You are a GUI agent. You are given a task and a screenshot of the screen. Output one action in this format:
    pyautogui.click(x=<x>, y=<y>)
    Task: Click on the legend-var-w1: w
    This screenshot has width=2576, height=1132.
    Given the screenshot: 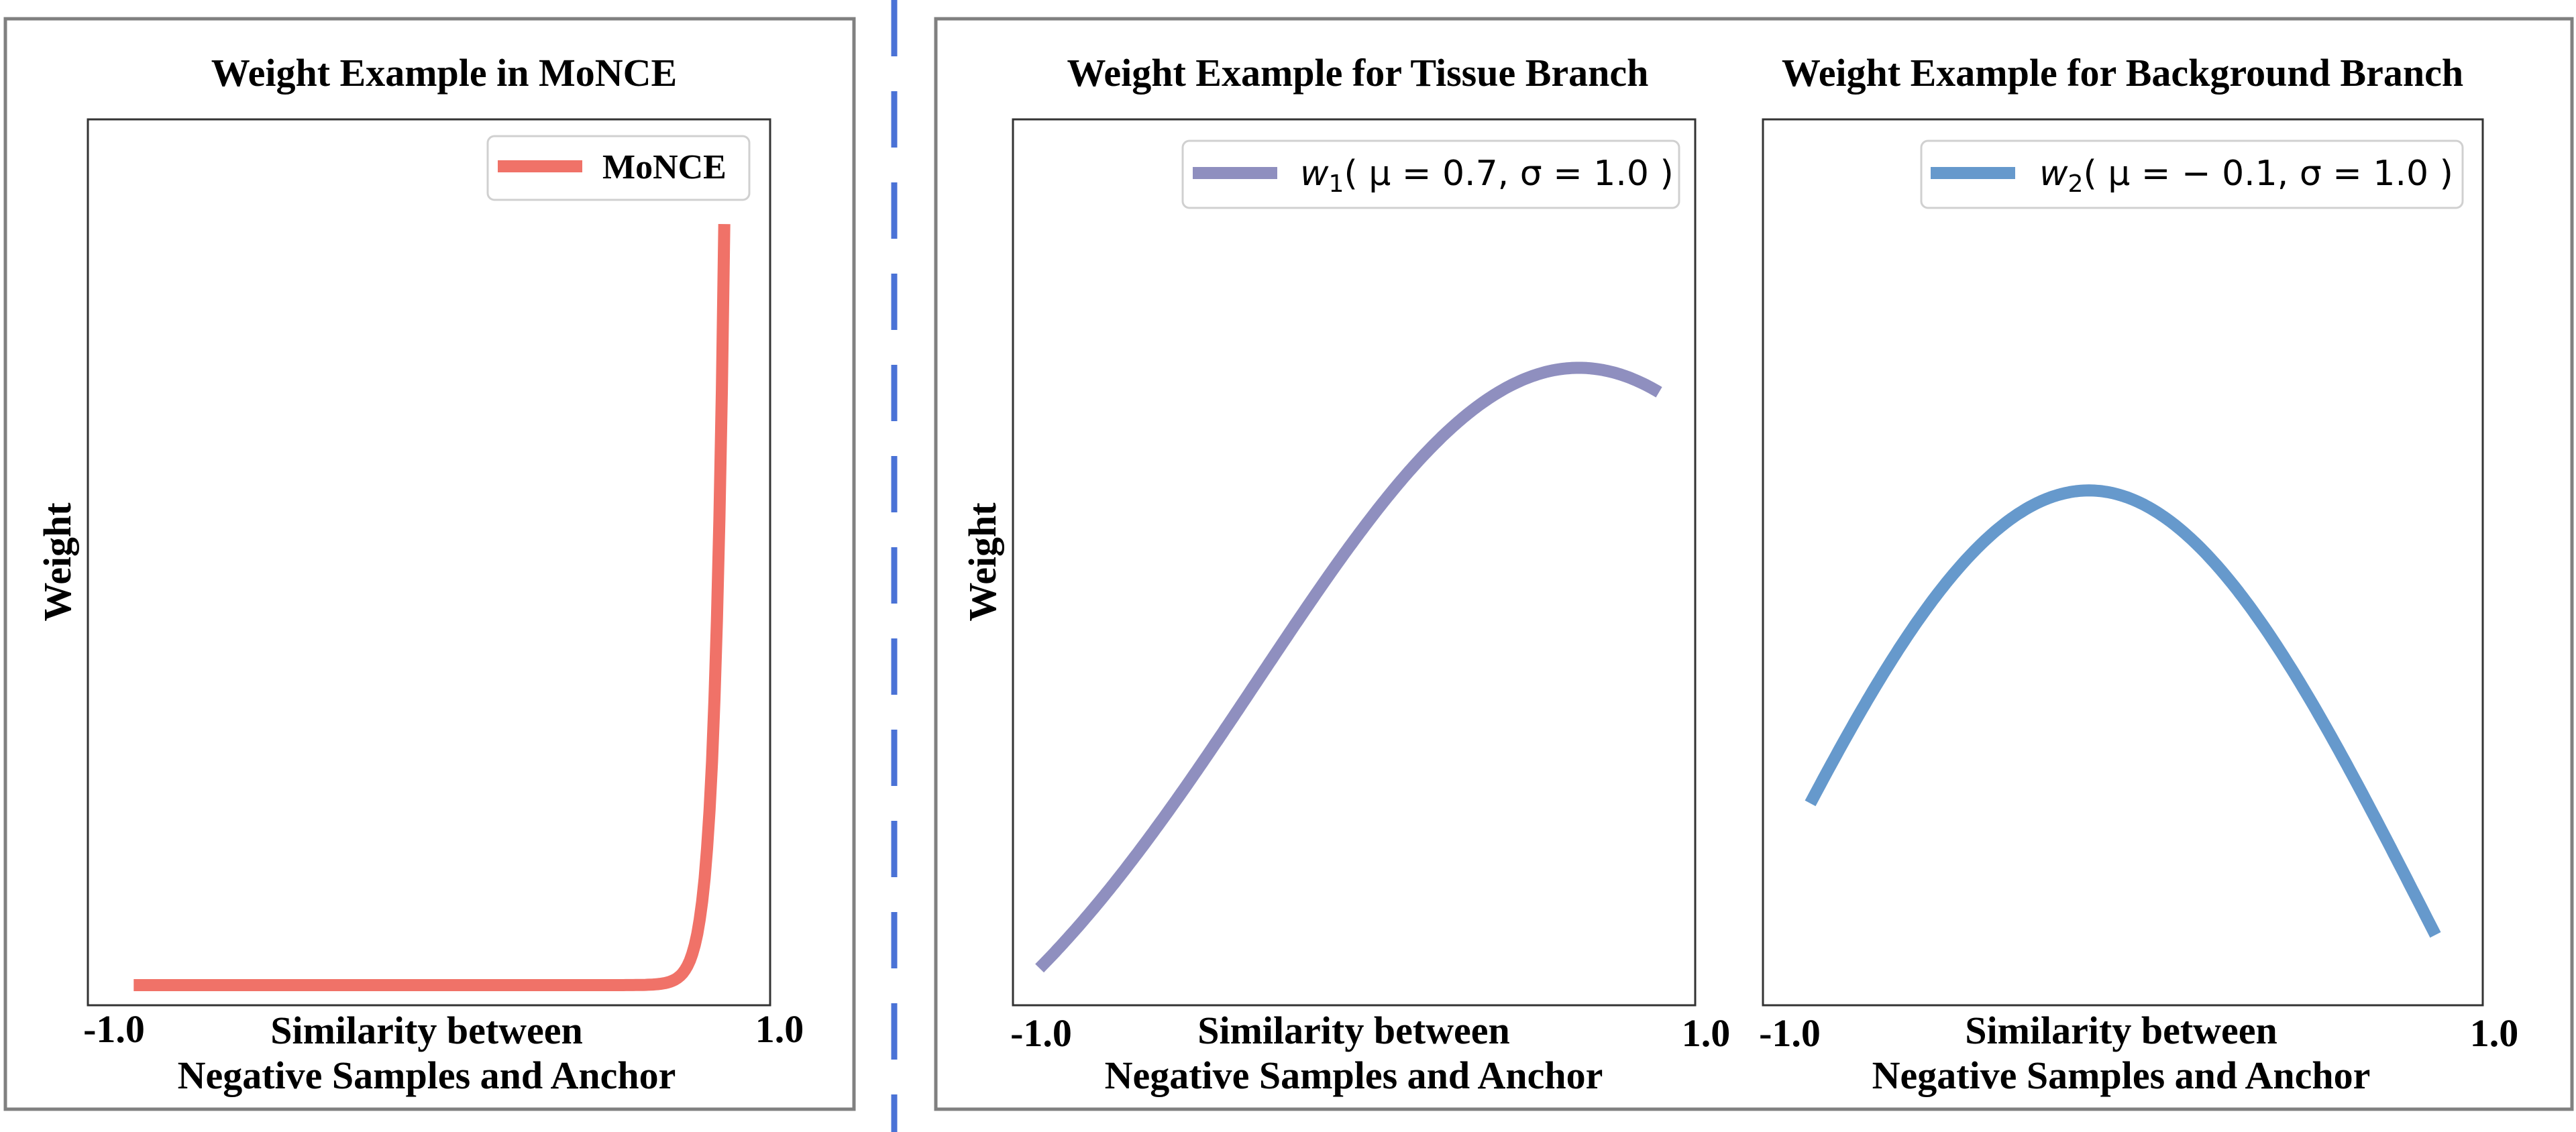 What is the action you would take?
    pyautogui.click(x=1314, y=174)
    